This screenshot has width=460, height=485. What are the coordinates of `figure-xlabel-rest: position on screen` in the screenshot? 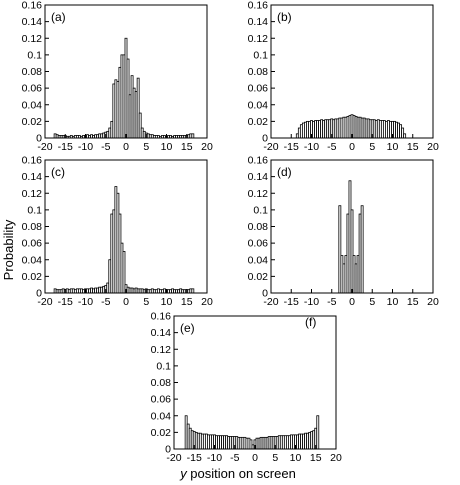 It's located at (241, 473).